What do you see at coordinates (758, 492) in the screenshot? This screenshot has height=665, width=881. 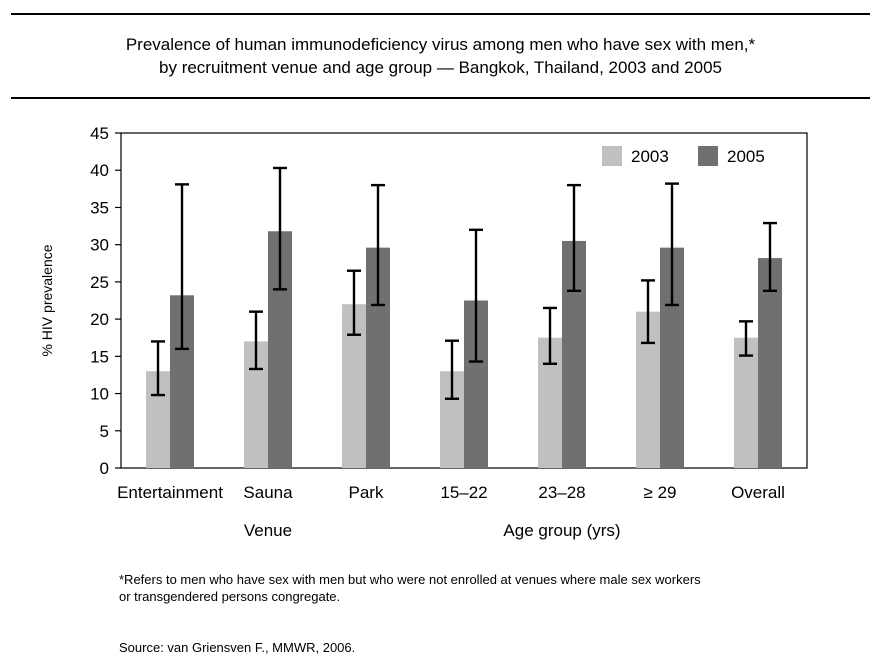 I see `x-category-label: Overall` at bounding box center [758, 492].